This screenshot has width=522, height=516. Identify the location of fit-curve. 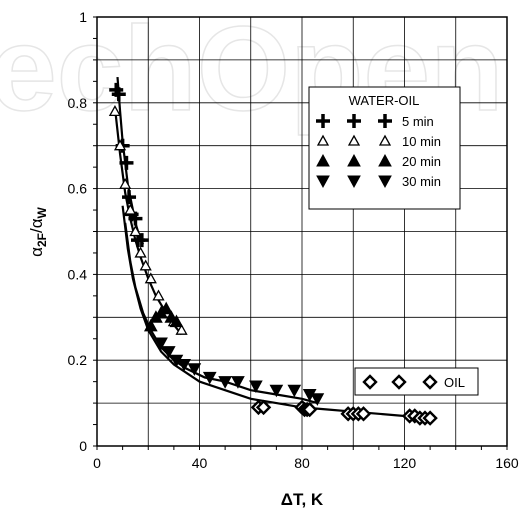
(221, 313).